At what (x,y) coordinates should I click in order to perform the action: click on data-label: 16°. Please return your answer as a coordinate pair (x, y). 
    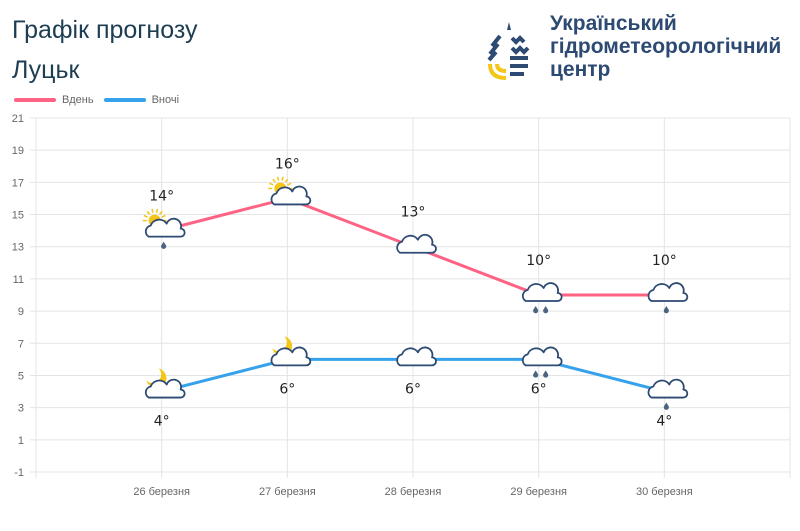
    Looking at the image, I should click on (287, 164).